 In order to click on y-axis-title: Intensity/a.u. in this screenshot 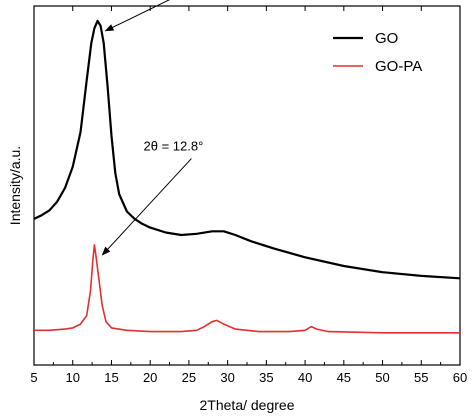, I will do `click(15, 185)`.